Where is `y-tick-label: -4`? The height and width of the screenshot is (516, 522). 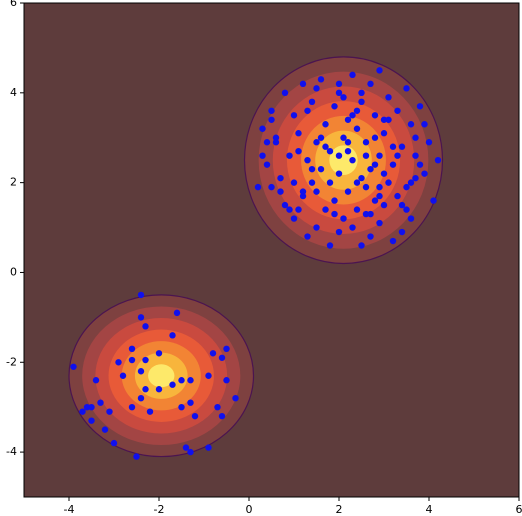
y-tick-label: -4 is located at coordinates (11, 451).